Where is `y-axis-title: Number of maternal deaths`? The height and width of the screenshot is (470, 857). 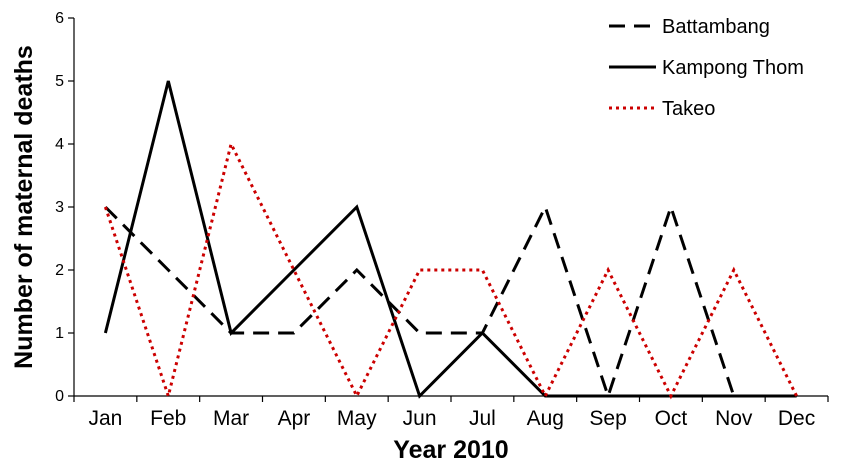 y-axis-title: Number of maternal deaths is located at coordinates (24, 207).